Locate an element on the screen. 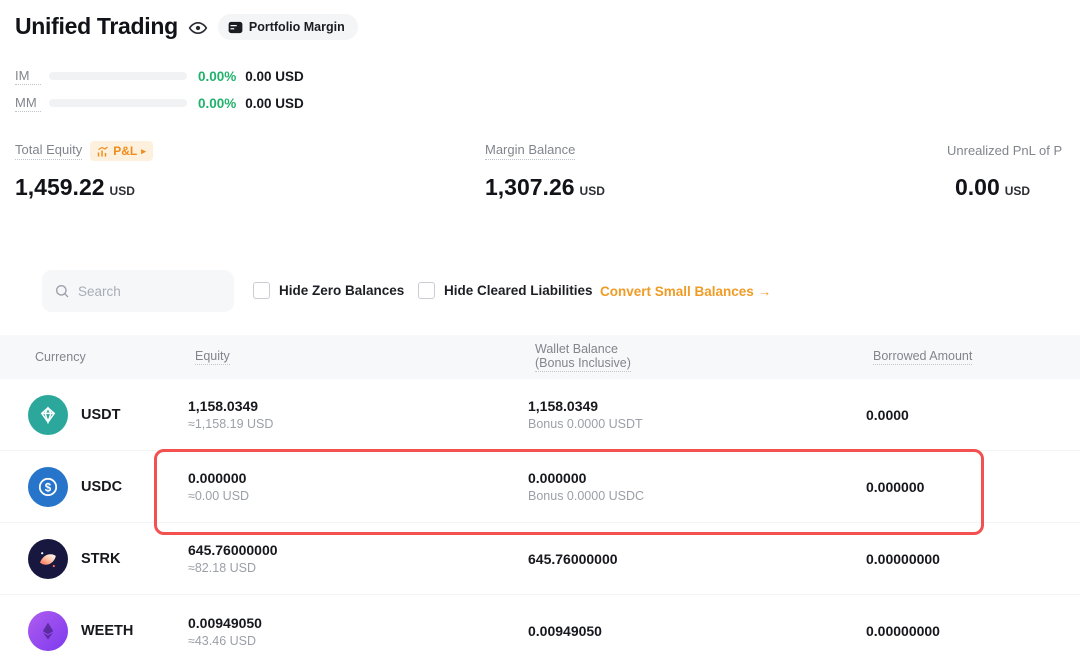  pnl-caret-icon: ▸ is located at coordinates (143, 150).